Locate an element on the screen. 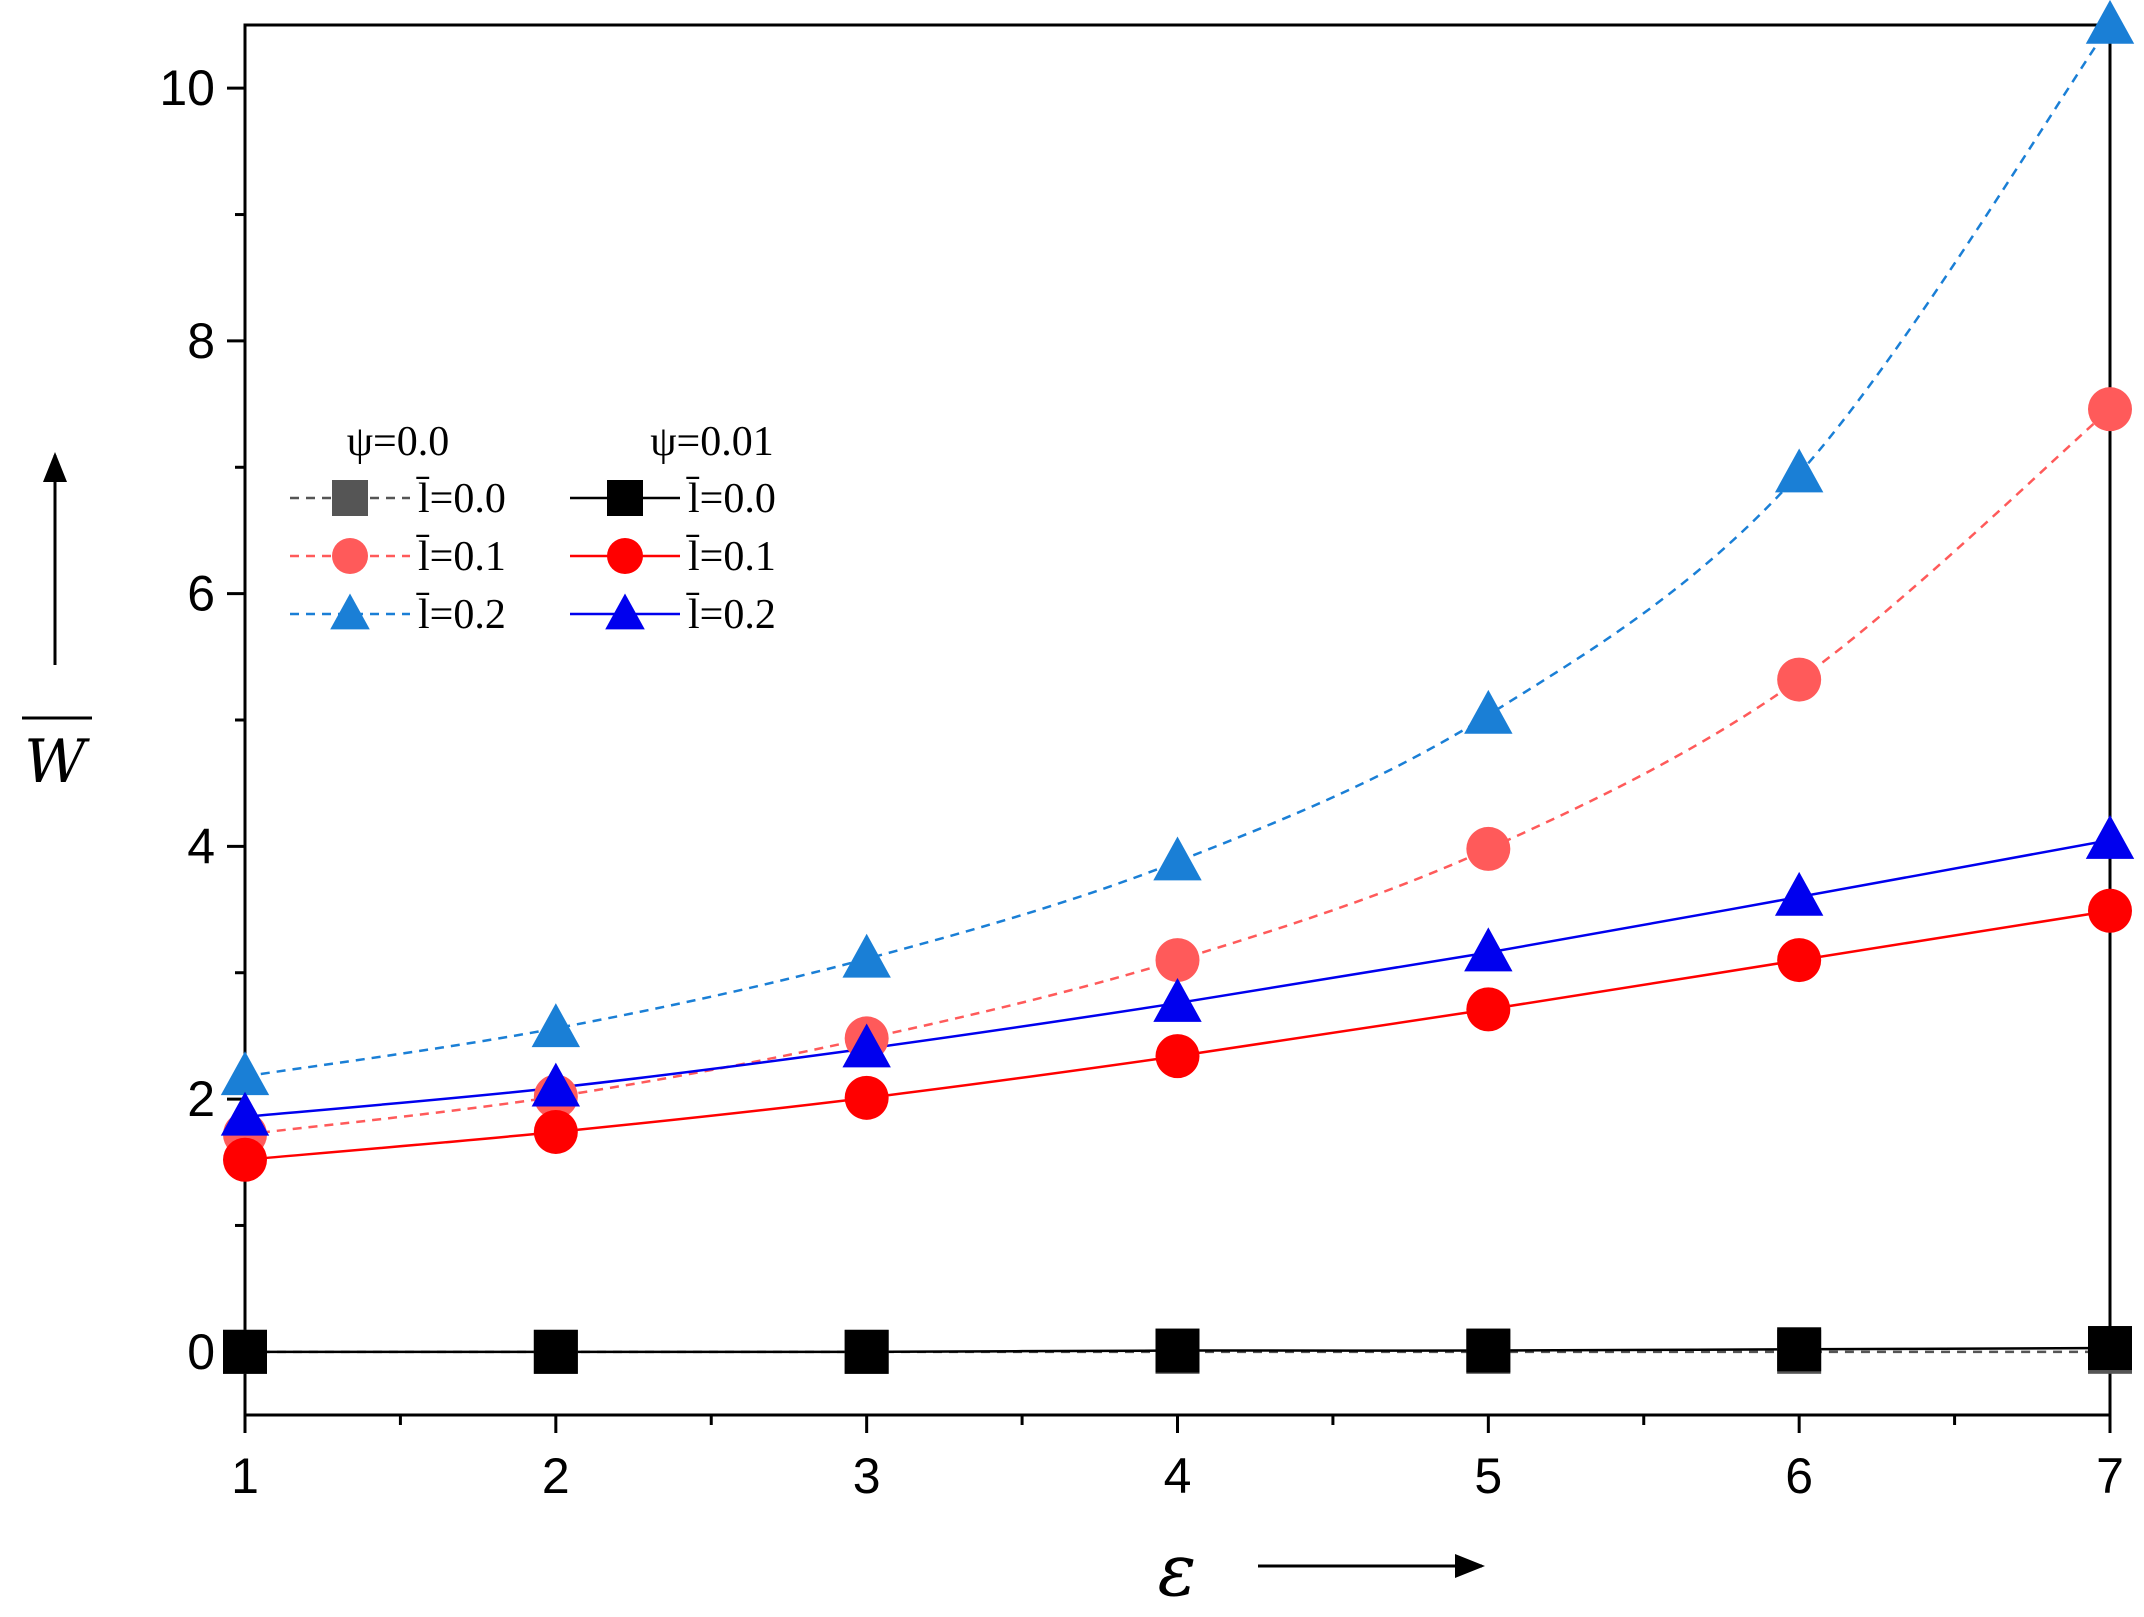 The height and width of the screenshot is (1617, 2144). x-tick-label: 3 is located at coordinates (867, 1476).